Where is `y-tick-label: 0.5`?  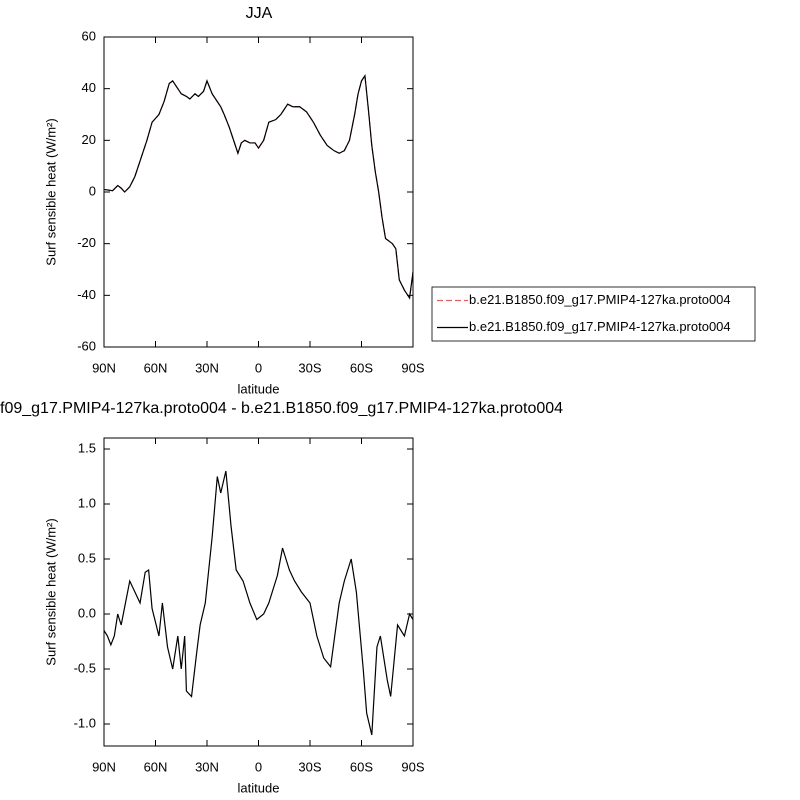
y-tick-label: 0.5 is located at coordinates (87, 557).